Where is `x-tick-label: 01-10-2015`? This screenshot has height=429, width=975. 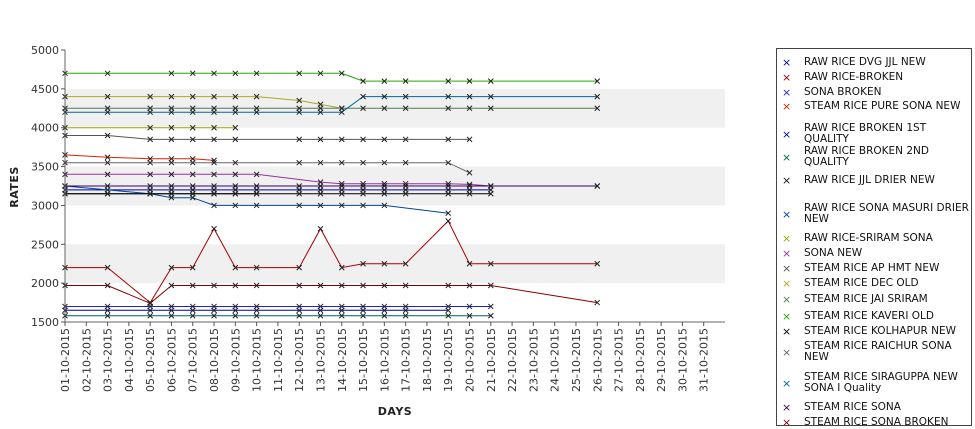
x-tick-label: 01-10-2015 is located at coordinates (65, 360).